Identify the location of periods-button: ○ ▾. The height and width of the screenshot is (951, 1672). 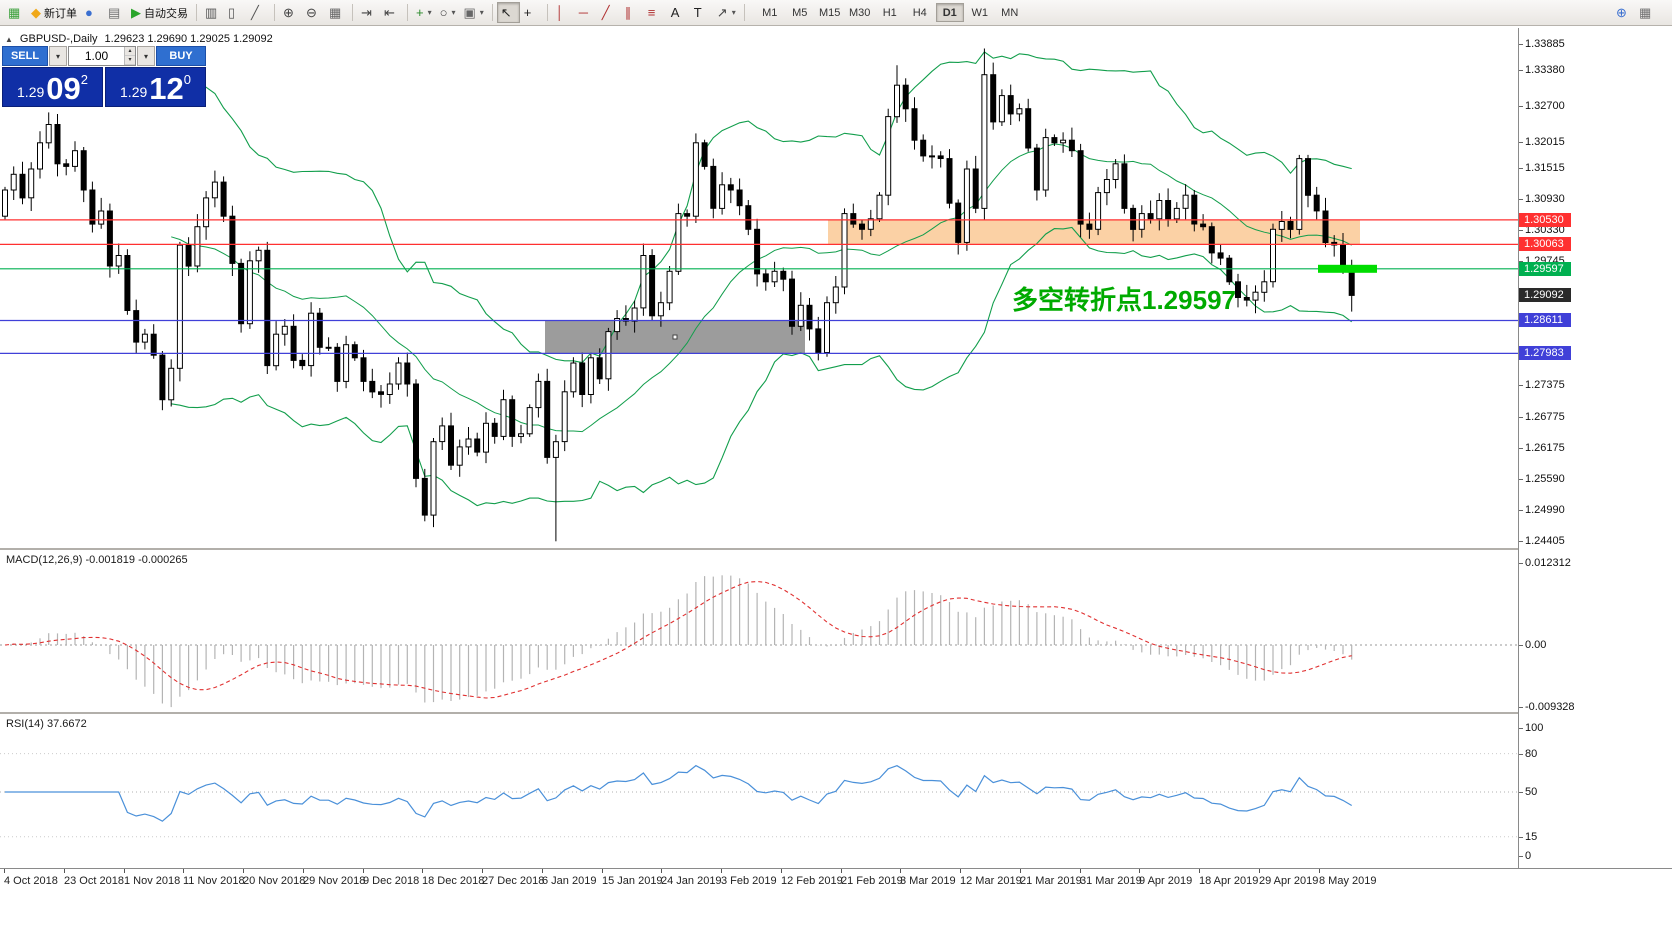
(448, 12).